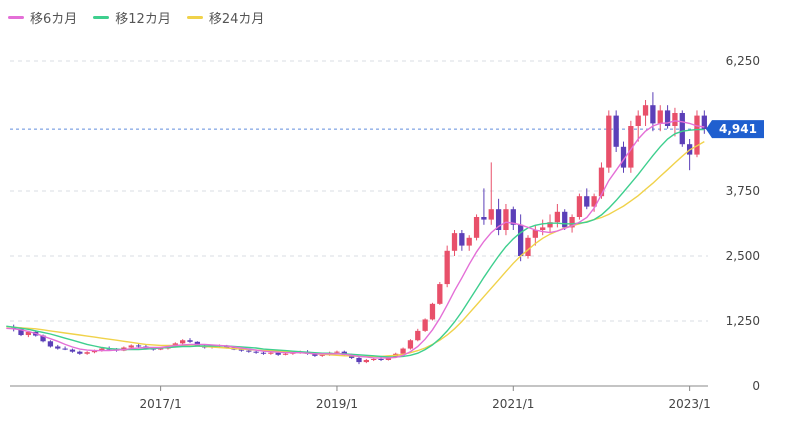 This screenshot has width=792, height=423. I want to click on y-tick-label: 0, so click(756, 386).